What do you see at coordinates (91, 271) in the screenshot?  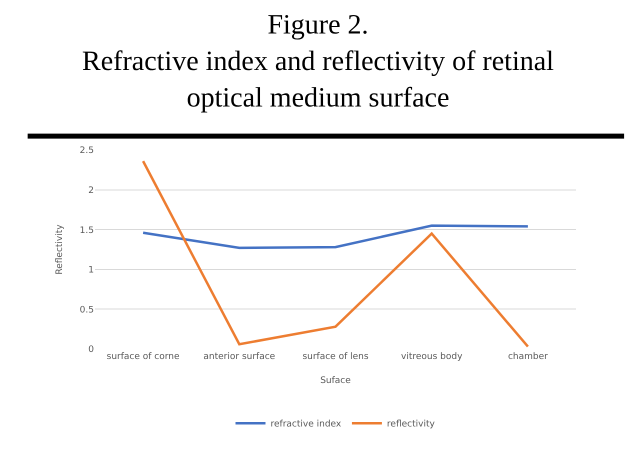 I see `y-tick-label: 1` at bounding box center [91, 271].